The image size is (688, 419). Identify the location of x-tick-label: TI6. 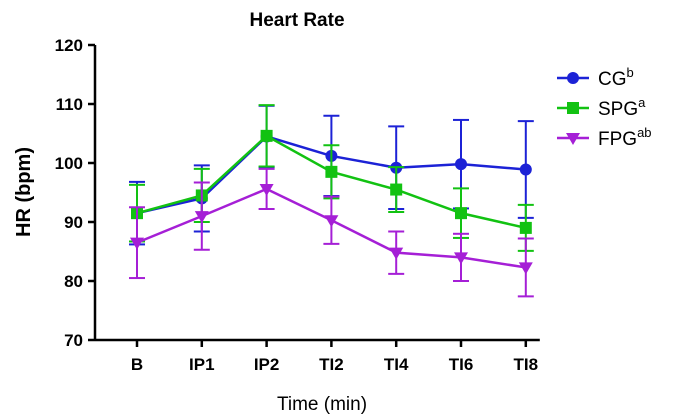
(461, 364).